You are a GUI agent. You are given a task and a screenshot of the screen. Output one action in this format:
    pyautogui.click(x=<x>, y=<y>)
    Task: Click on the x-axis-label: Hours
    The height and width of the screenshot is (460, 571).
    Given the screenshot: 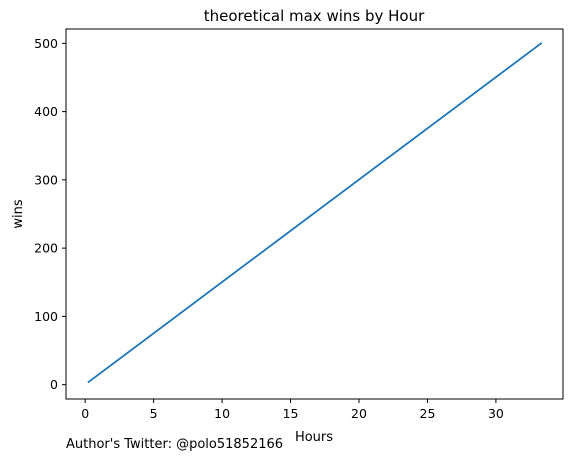 What is the action you would take?
    pyautogui.click(x=314, y=437)
    